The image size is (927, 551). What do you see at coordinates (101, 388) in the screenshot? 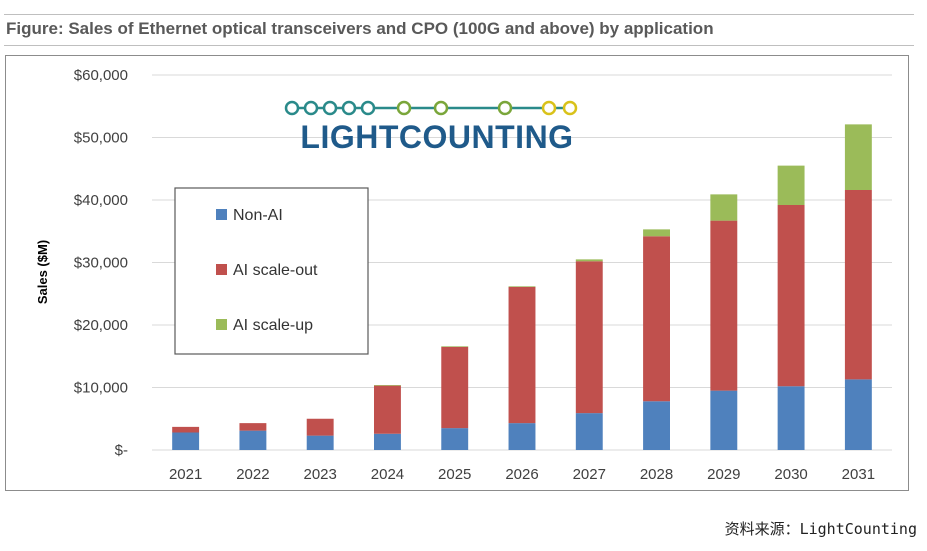
I see `y-tick-label: $10,000` at bounding box center [101, 388].